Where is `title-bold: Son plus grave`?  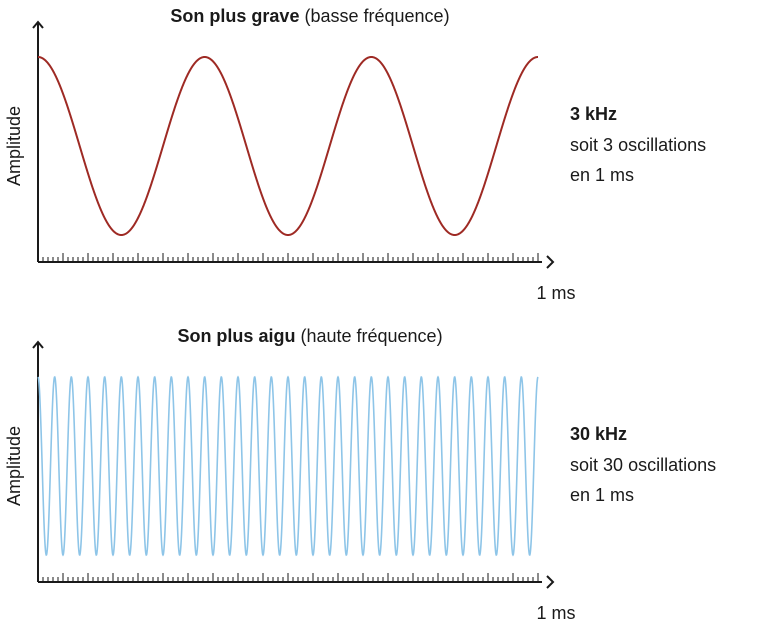
title-bold: Son plus grave is located at coordinates (234, 16).